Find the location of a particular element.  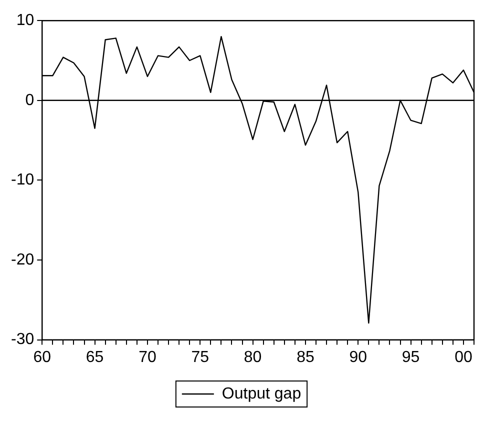

x-tick-label: 70 is located at coordinates (147, 357).